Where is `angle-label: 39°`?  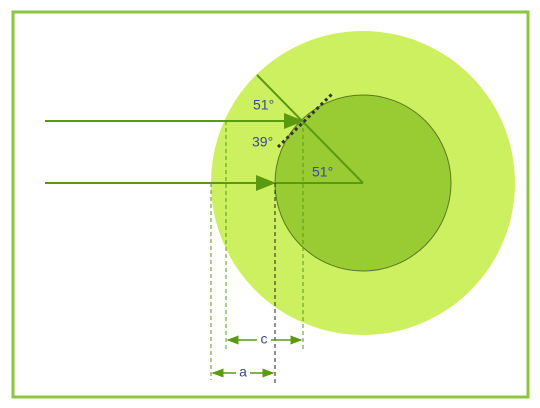
angle-label: 39° is located at coordinates (262, 142).